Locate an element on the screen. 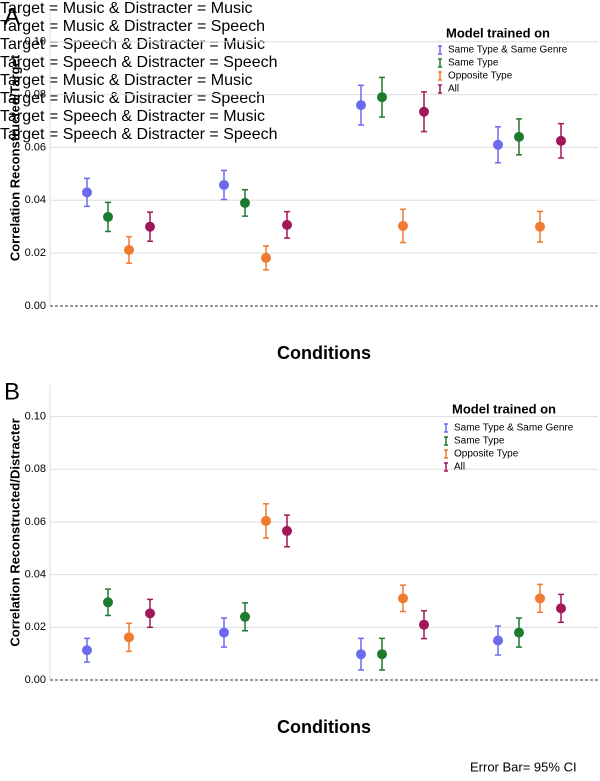 This screenshot has height=781, width=600. y-axis-title: Correlation Reconstructed/Distracter is located at coordinates (14, 532).